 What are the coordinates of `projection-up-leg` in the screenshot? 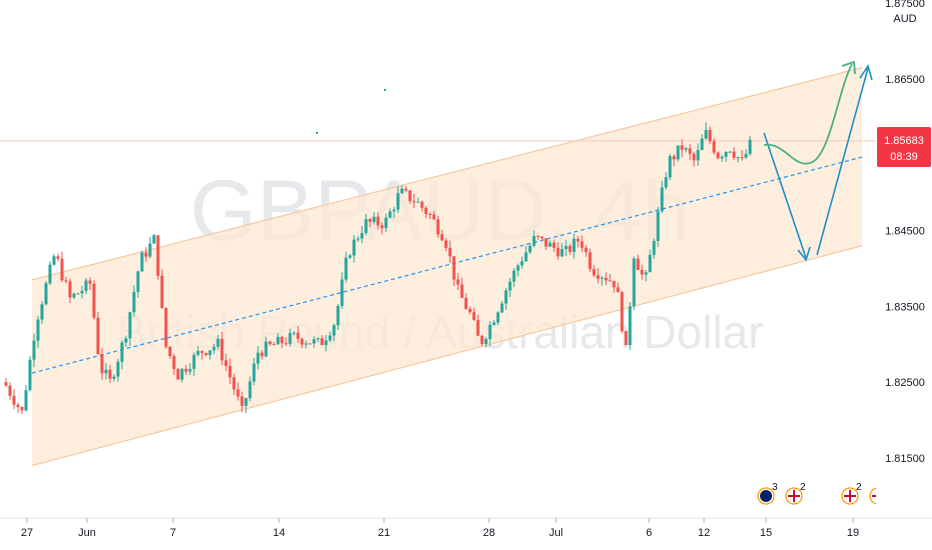 It's located at (842, 161).